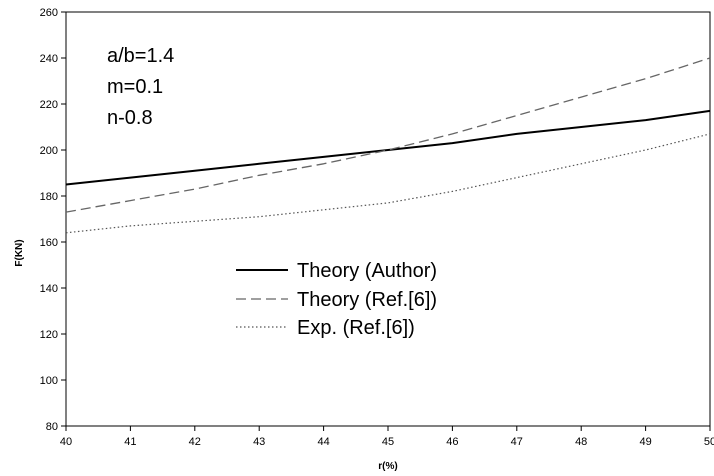 This screenshot has height=476, width=714. What do you see at coordinates (387, 466) in the screenshot?
I see `x-axis-title: r(%)` at bounding box center [387, 466].